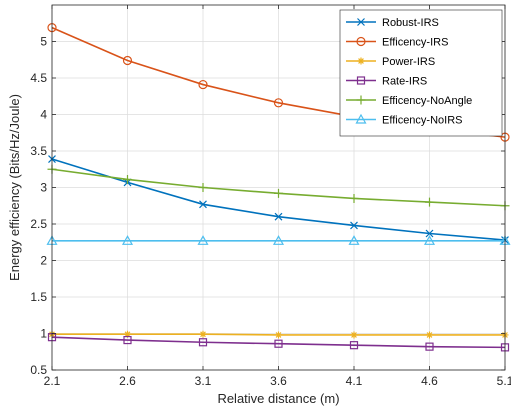 Image resolution: width=511 pixels, height=409 pixels. Describe the element at coordinates (52, 381) in the screenshot. I see `x-tick-label: 2.1` at that location.